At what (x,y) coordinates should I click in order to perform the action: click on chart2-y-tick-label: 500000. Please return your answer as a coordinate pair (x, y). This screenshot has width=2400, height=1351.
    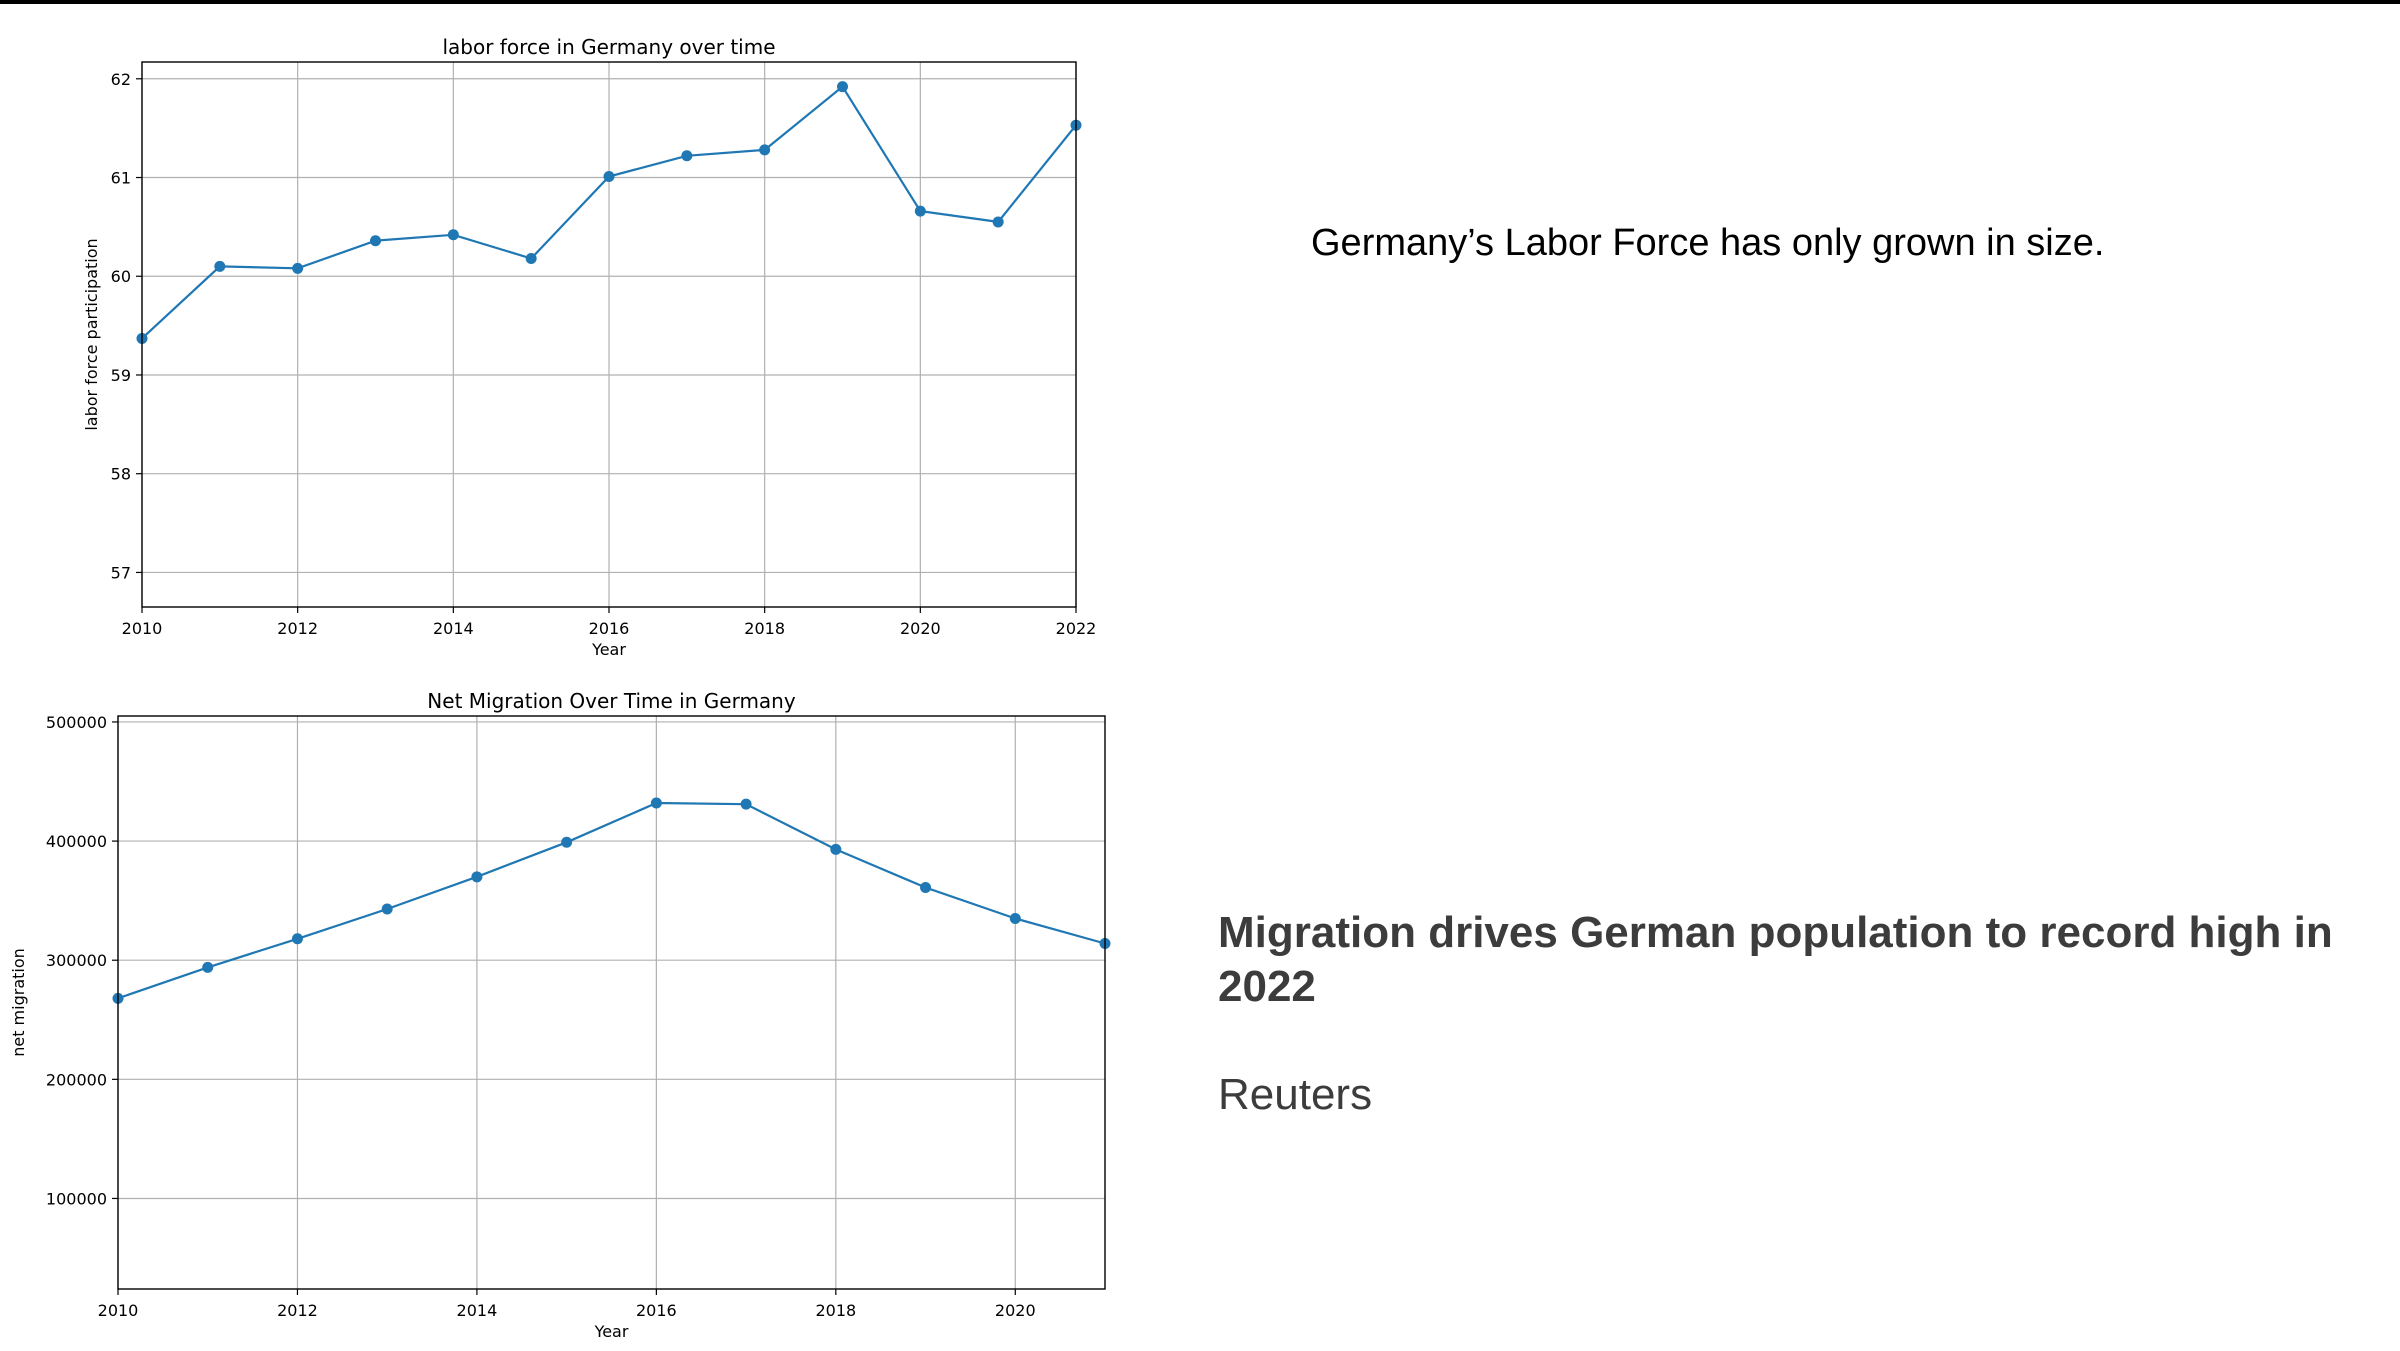
    Looking at the image, I should click on (76, 722).